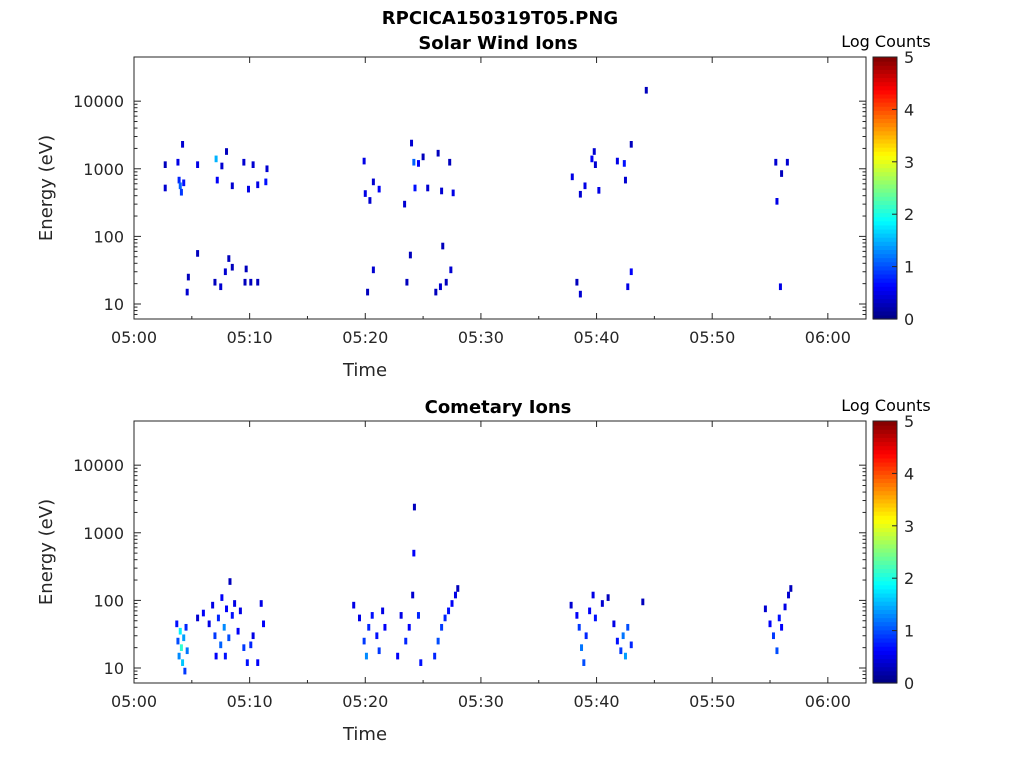 This screenshot has height=772, width=1024. I want to click on colorbar-tick-label: 3, so click(909, 526).